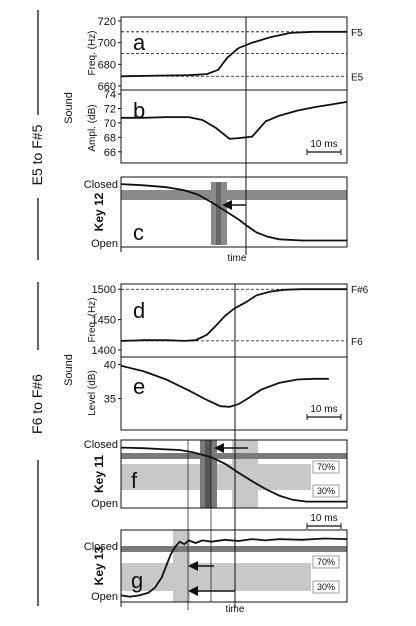 The width and height of the screenshot is (416, 626). I want to click on f-70-label: 70%, so click(326, 467).